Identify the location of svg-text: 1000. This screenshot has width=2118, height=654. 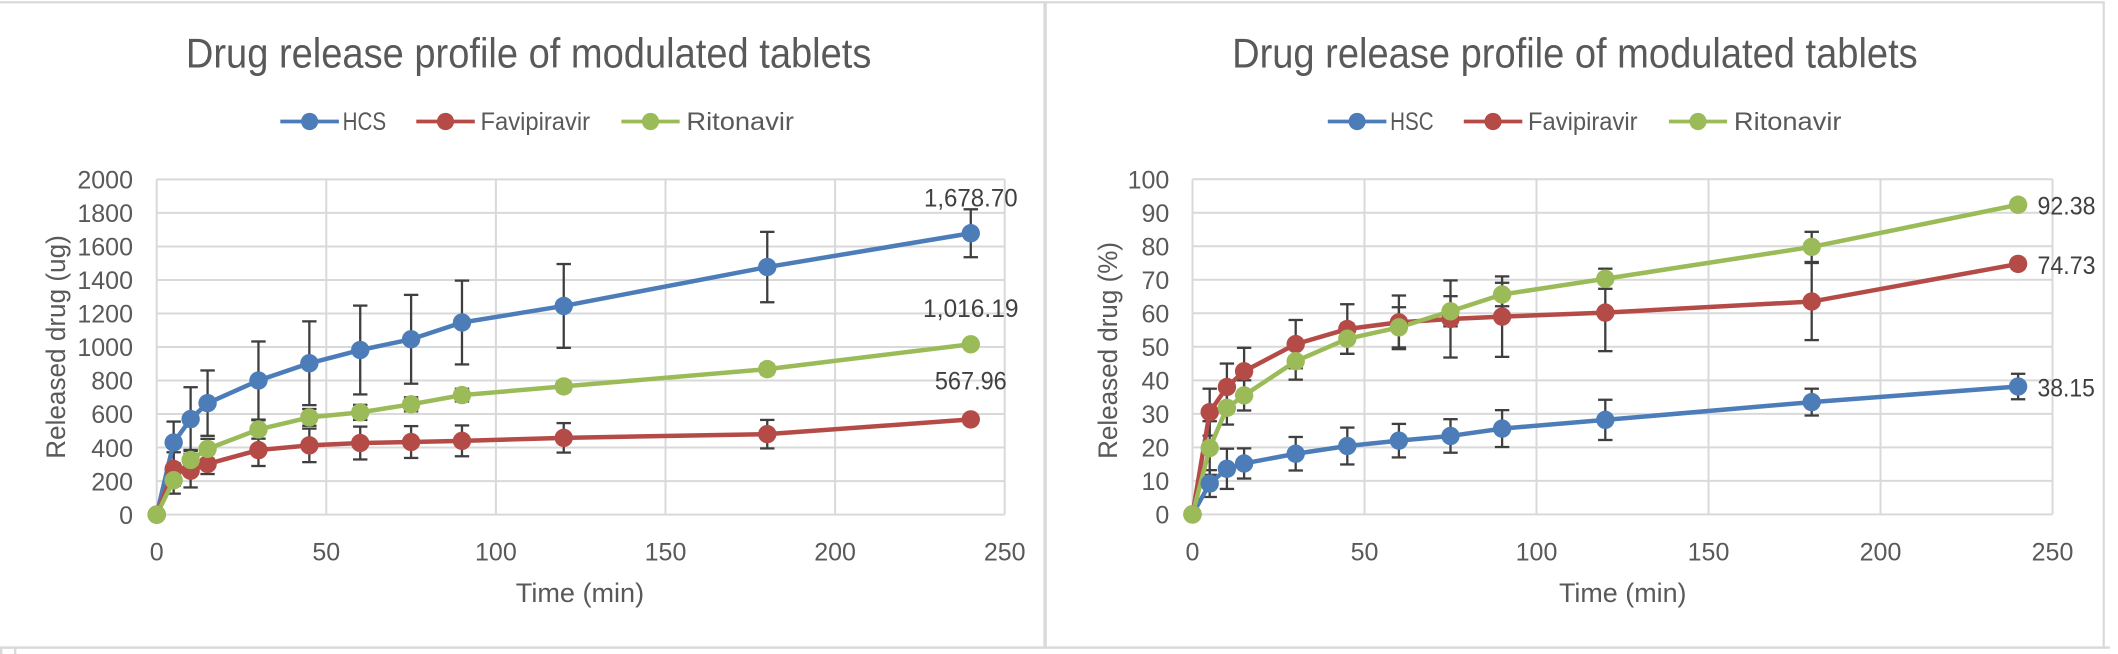
(105, 348).